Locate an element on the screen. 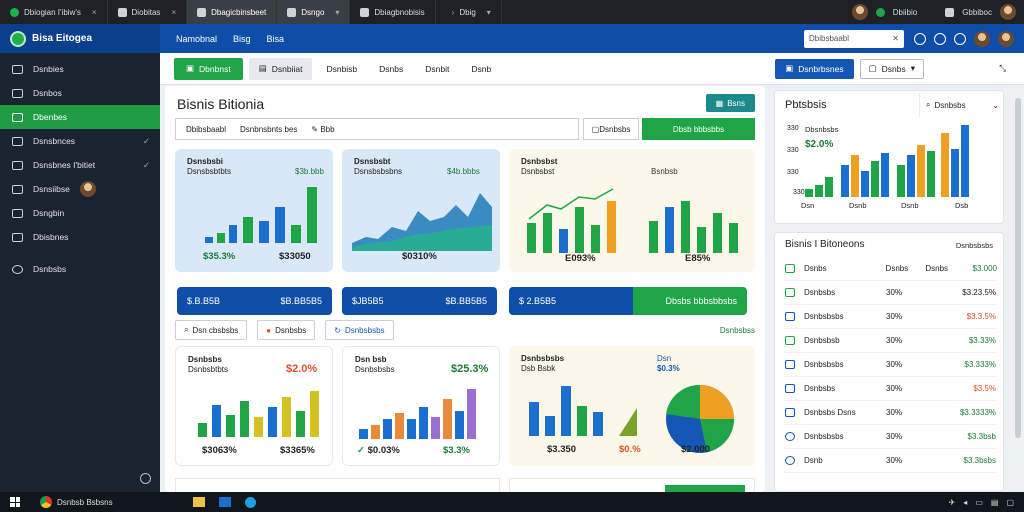  panel-title: Bisnis I Bitoneons is located at coordinates (825, 244).